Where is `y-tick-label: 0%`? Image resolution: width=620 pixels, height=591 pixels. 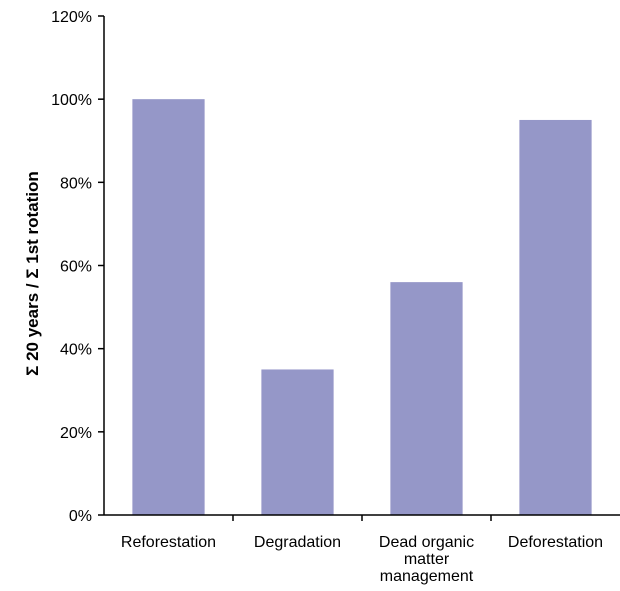 y-tick-label: 0% is located at coordinates (80, 516).